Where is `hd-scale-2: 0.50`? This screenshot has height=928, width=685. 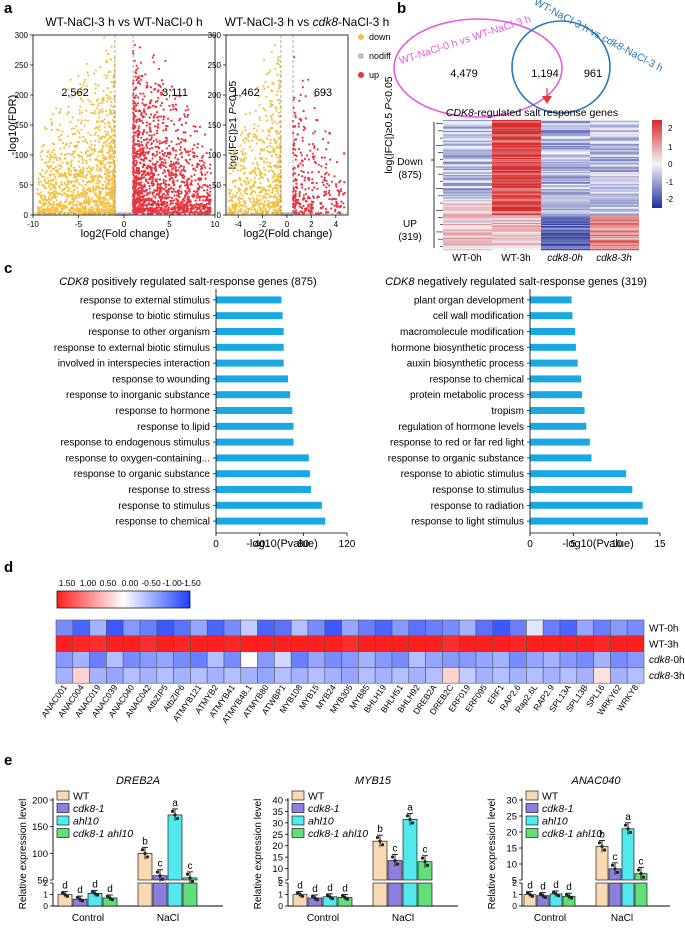
hd-scale-2: 0.50 is located at coordinates (108, 583).